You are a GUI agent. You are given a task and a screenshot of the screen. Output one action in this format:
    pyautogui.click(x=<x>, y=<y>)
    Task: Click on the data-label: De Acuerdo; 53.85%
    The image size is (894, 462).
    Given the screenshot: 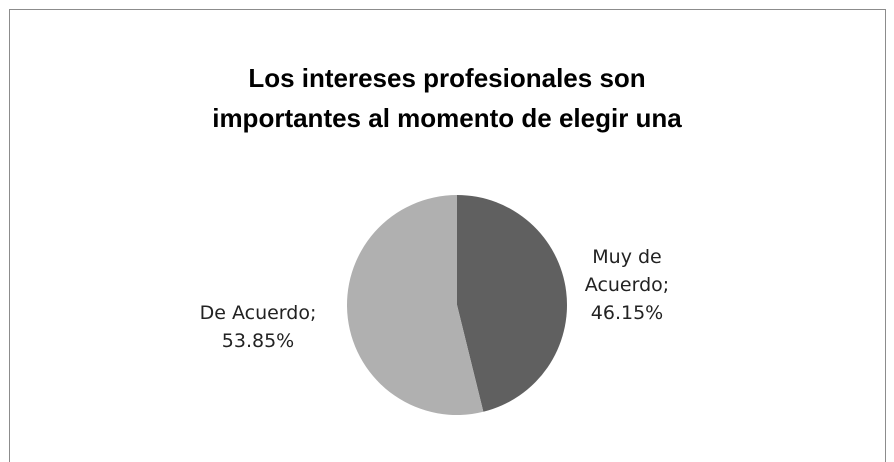 What is the action you would take?
    pyautogui.click(x=258, y=327)
    